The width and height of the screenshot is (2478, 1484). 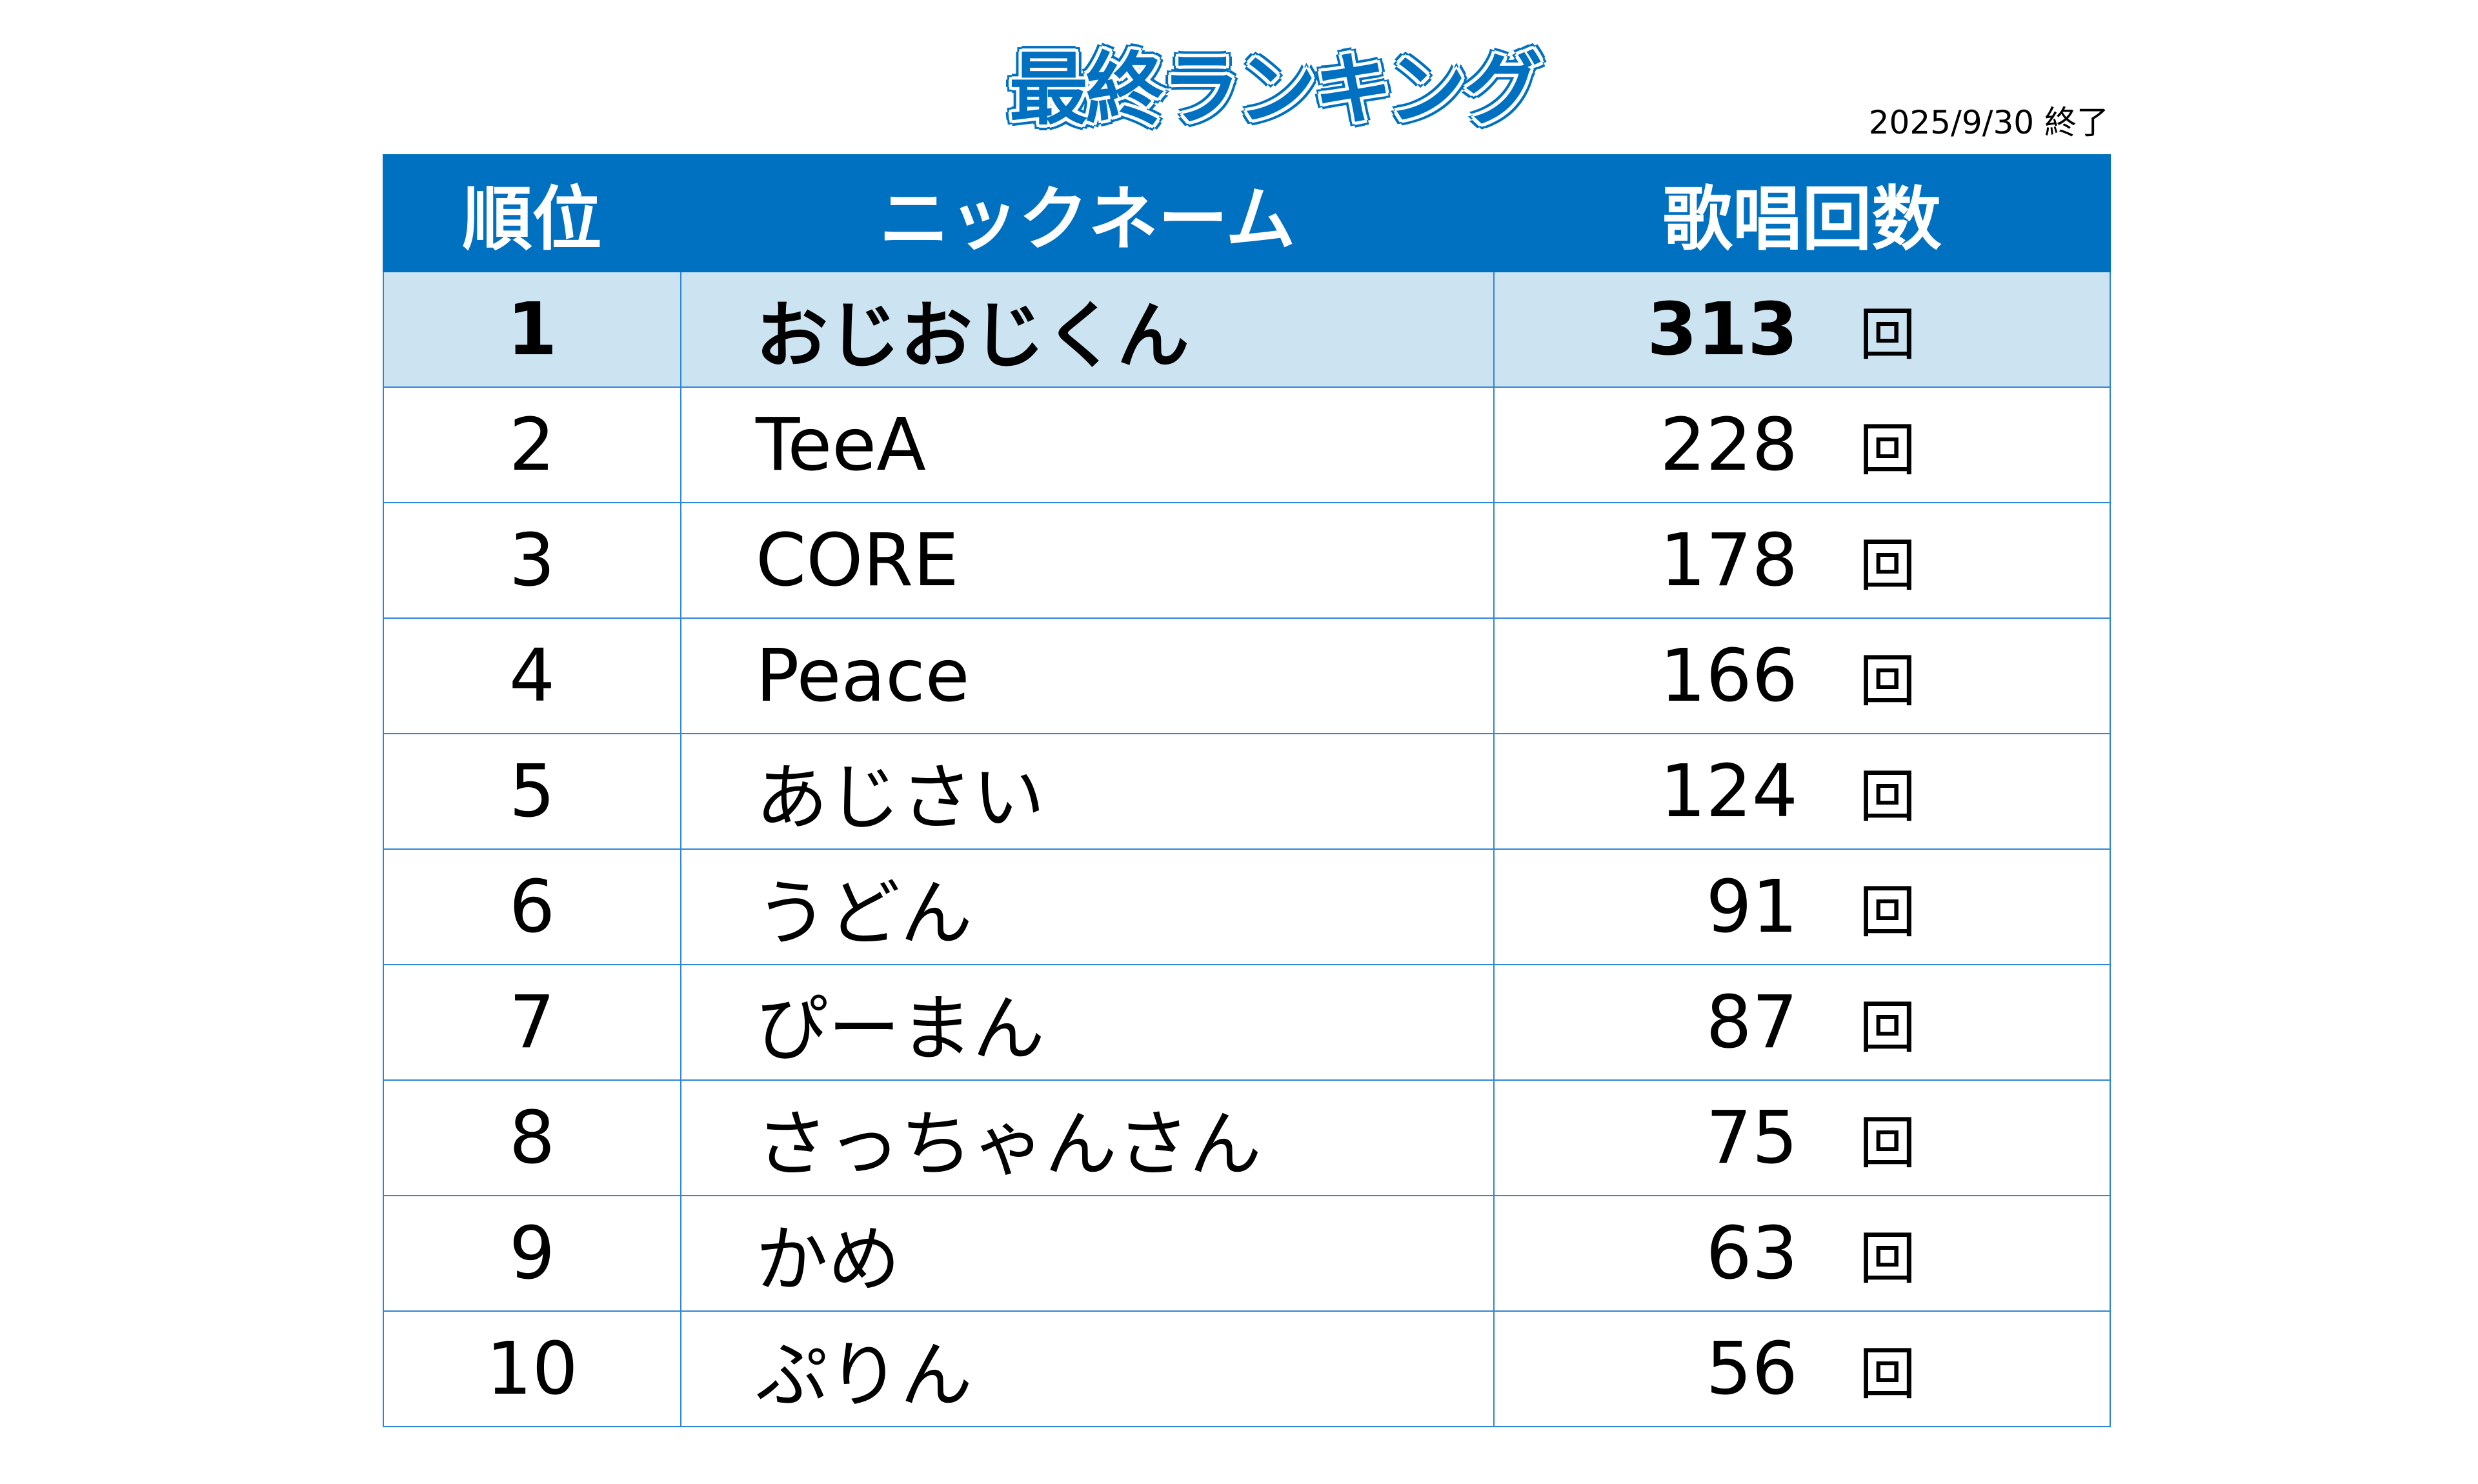 I want to click on nickname-cell: かめ, so click(x=1087, y=1253).